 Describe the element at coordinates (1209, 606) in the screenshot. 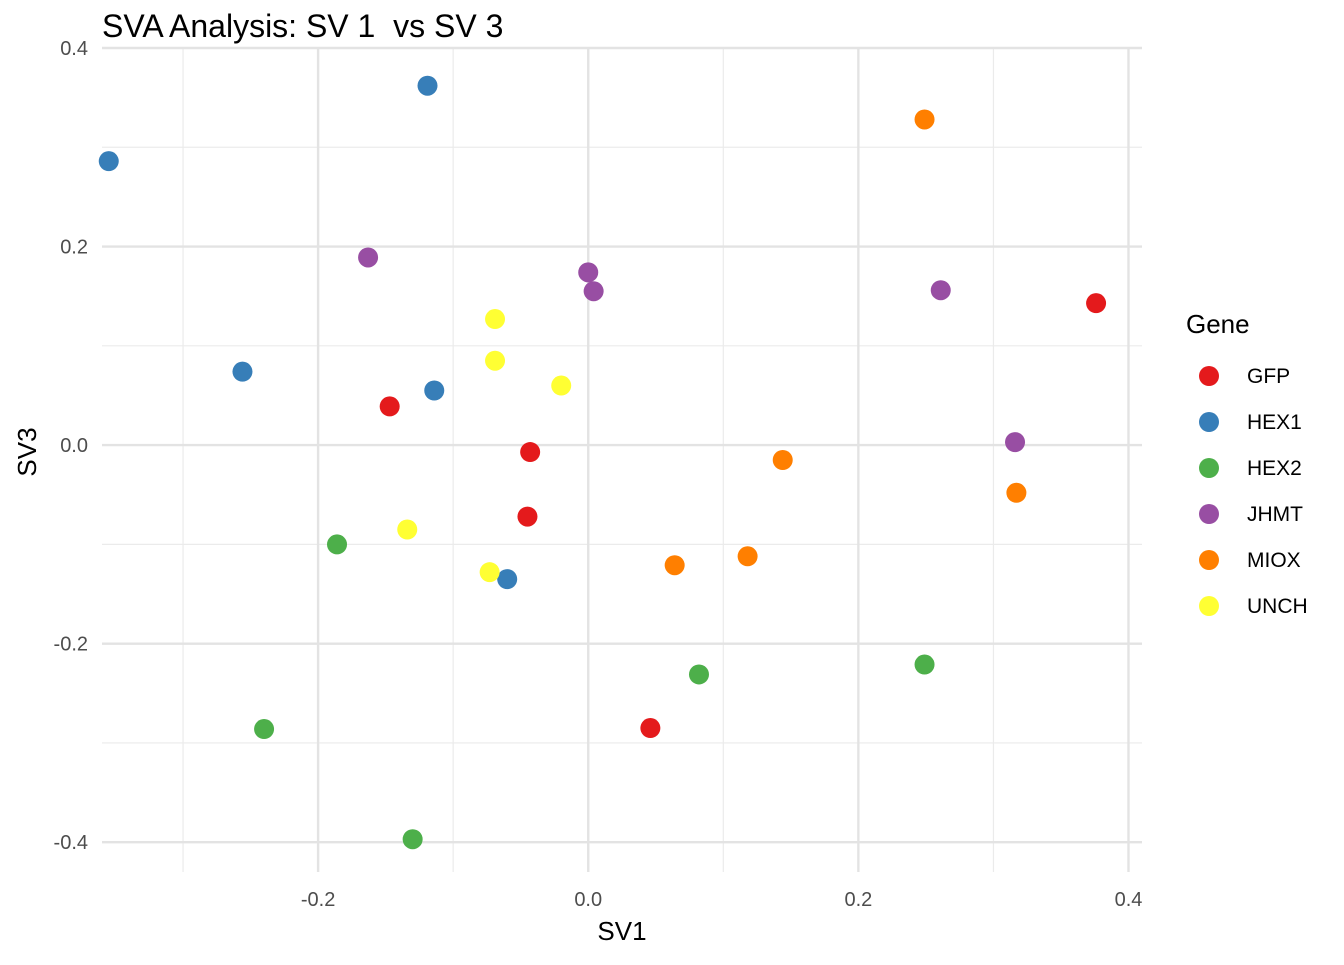

I see `legend-key-unch` at that location.